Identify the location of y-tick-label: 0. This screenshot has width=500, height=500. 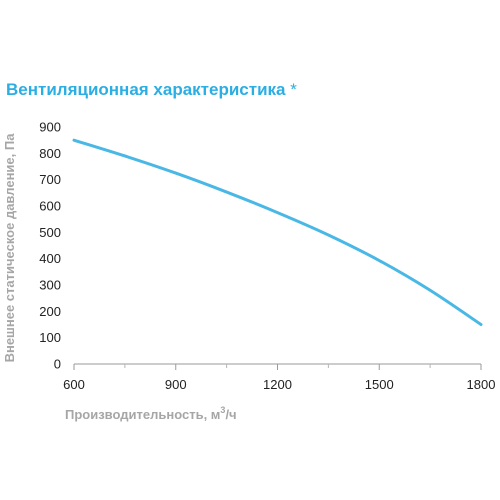
(57, 364).